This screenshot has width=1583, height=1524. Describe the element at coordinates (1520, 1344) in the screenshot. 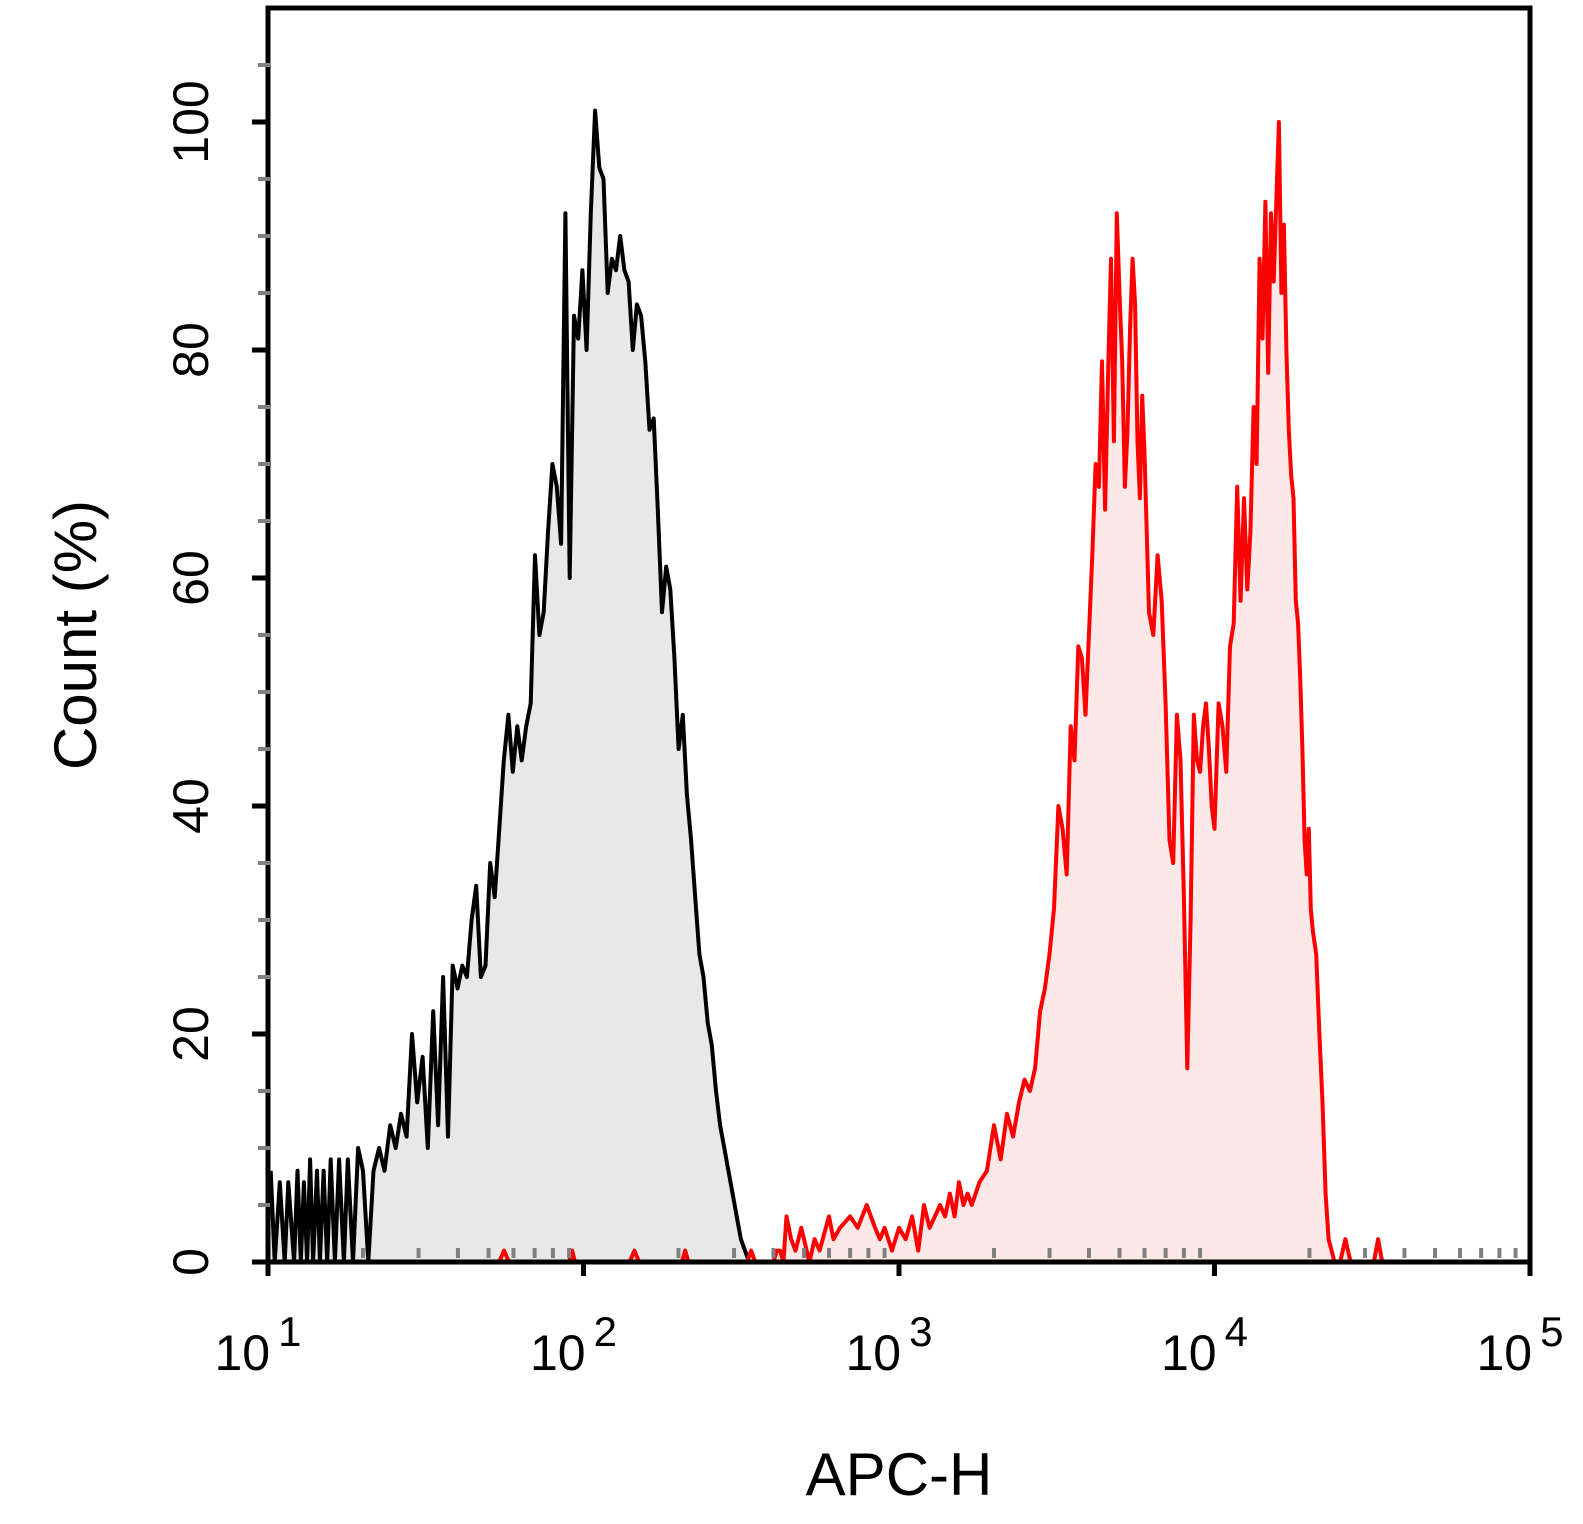

I see `x-tick-label: 10 5` at that location.